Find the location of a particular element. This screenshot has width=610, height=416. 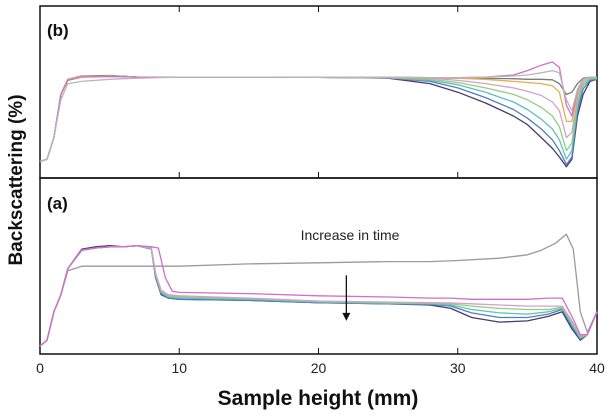

x-axis-label: Sample height (mm) is located at coordinates (318, 398).